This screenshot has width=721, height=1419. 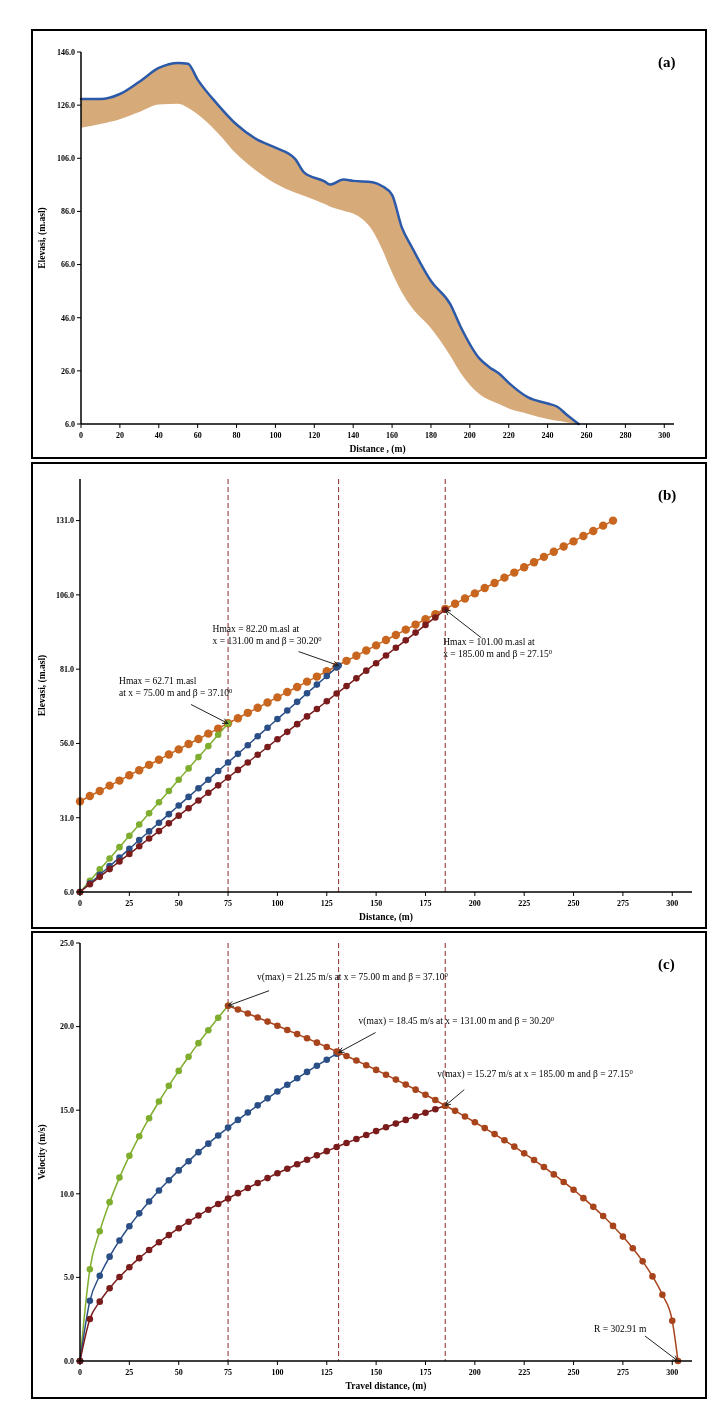 I want to click on text: (b), so click(x=667, y=495).